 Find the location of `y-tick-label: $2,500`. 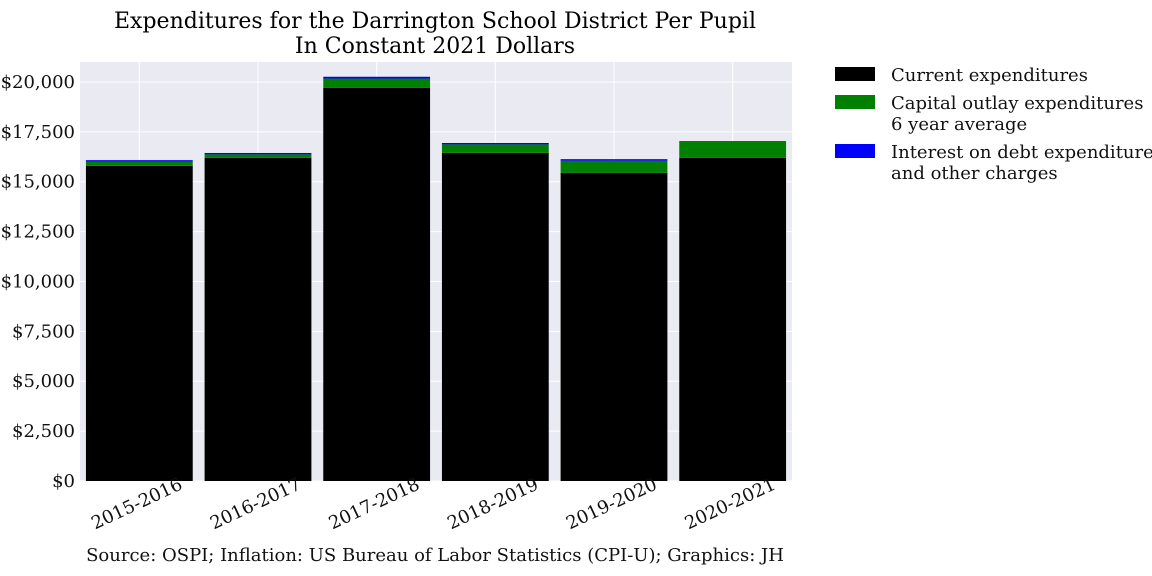

y-tick-label: $2,500 is located at coordinates (43, 431).